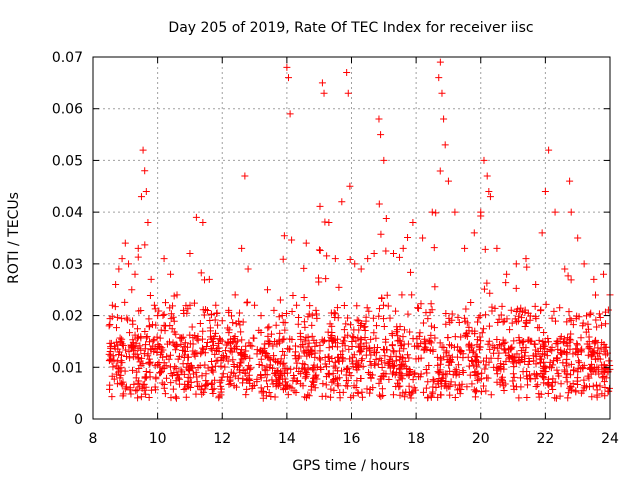 The width and height of the screenshot is (640, 480). Describe the element at coordinates (350, 466) in the screenshot. I see `x-axis-label: GPS time / hours` at that location.